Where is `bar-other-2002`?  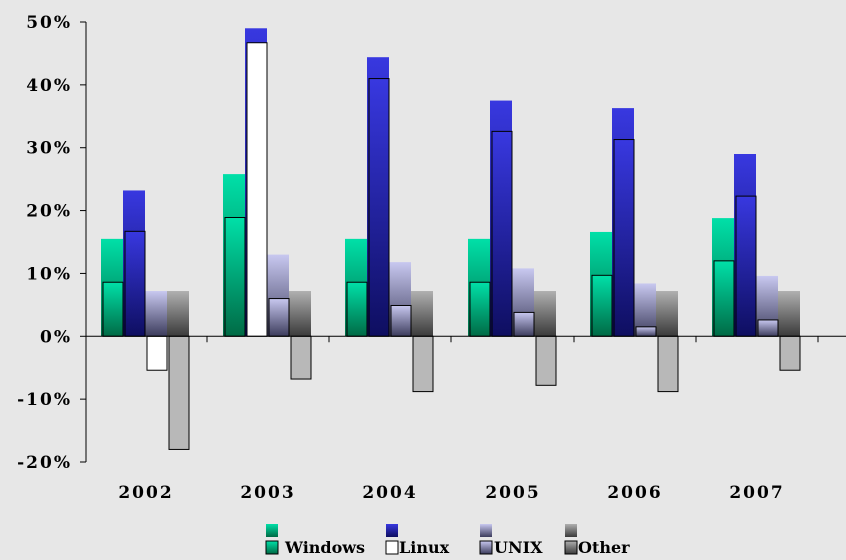 bar-other-2002 is located at coordinates (178, 314).